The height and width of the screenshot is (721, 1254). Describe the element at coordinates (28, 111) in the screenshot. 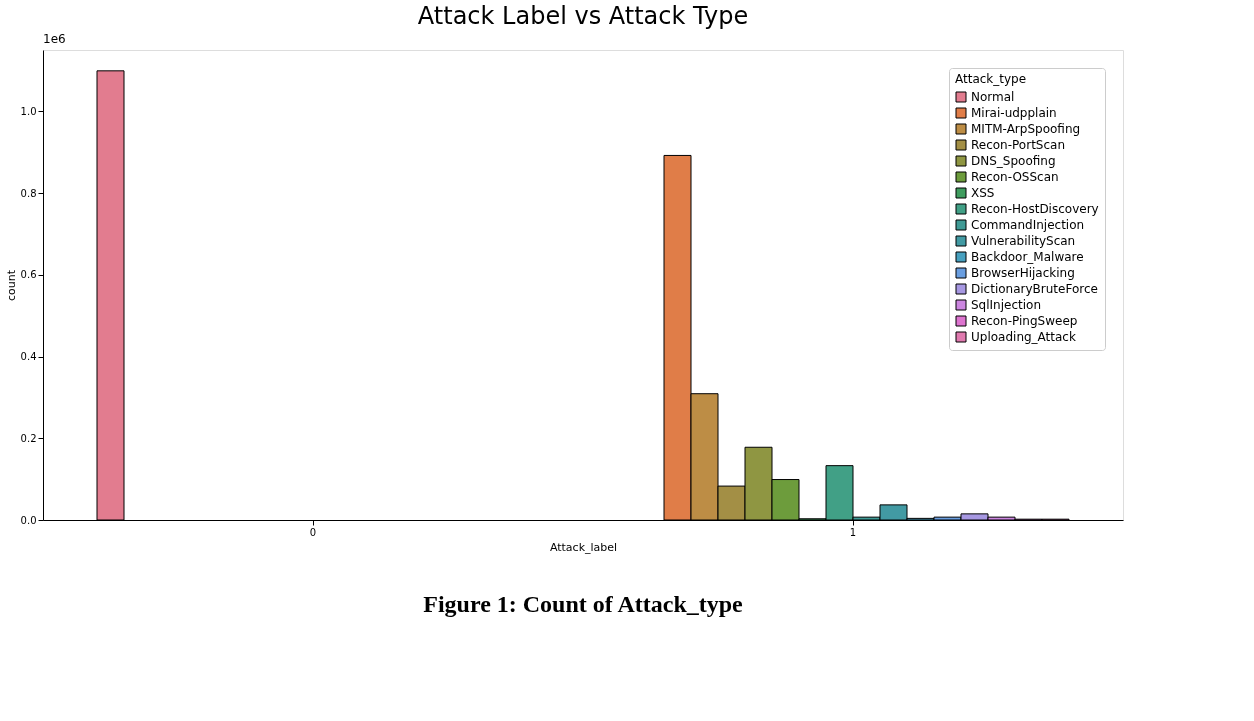

I see `y-tick-label: 1.0` at that location.